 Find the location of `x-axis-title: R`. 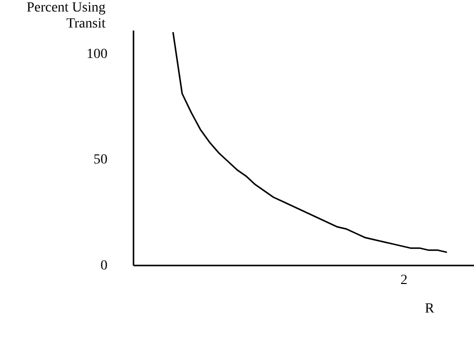

x-axis-title: R is located at coordinates (429, 309).